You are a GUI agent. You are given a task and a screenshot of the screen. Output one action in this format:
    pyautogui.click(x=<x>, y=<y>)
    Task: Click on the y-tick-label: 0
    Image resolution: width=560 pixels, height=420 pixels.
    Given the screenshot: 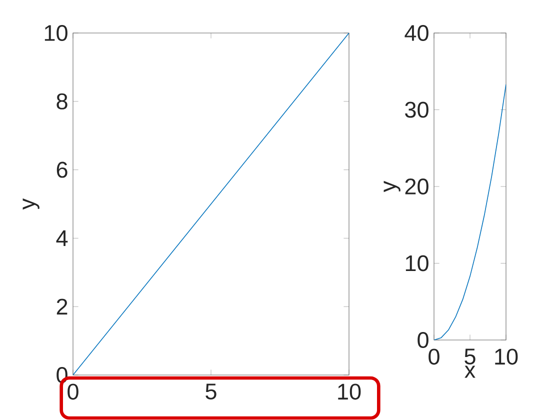 What is the action you would take?
    pyautogui.click(x=423, y=340)
    